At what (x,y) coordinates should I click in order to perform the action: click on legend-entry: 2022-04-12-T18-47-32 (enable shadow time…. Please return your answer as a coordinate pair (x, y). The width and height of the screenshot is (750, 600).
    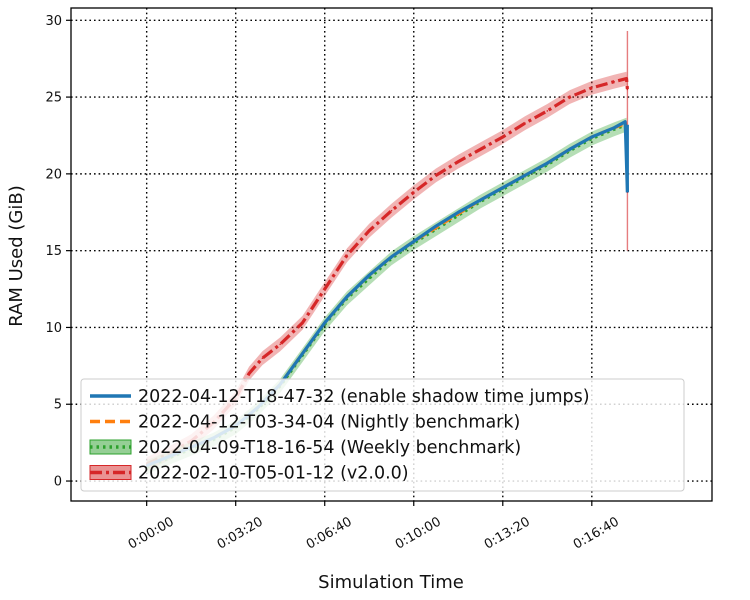
    Looking at the image, I should click on (340, 397).